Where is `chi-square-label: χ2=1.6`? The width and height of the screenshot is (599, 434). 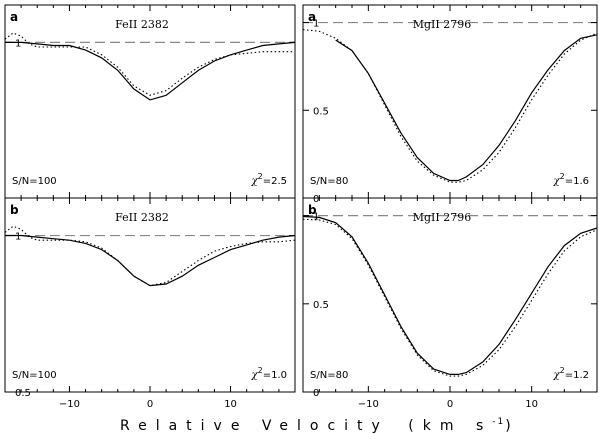 chi-square-label: χ2=1.6 is located at coordinates (571, 179).